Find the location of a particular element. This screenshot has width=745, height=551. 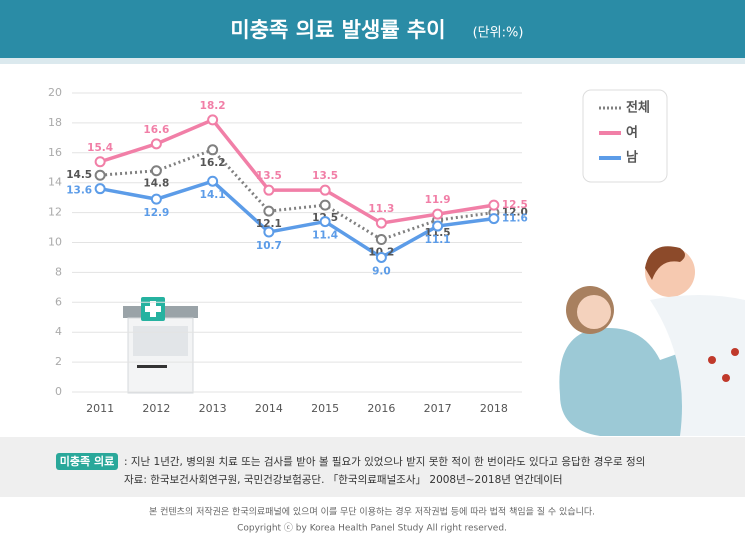

data-label: 16.2 is located at coordinates (213, 163).